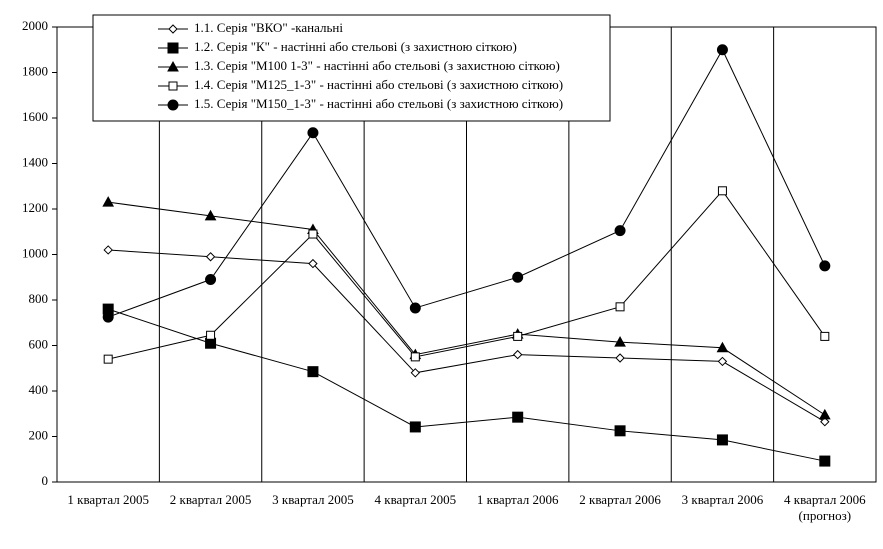  What do you see at coordinates (39, 434) in the screenshot?
I see `y-tick-label: 200` at bounding box center [39, 434].